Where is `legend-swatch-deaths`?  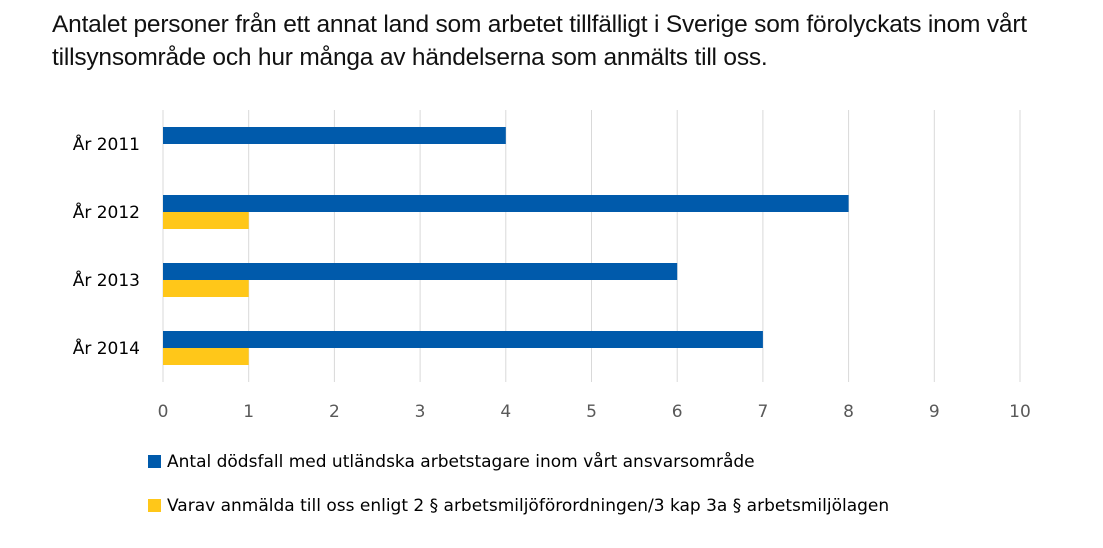
legend-swatch-deaths is located at coordinates (154, 461).